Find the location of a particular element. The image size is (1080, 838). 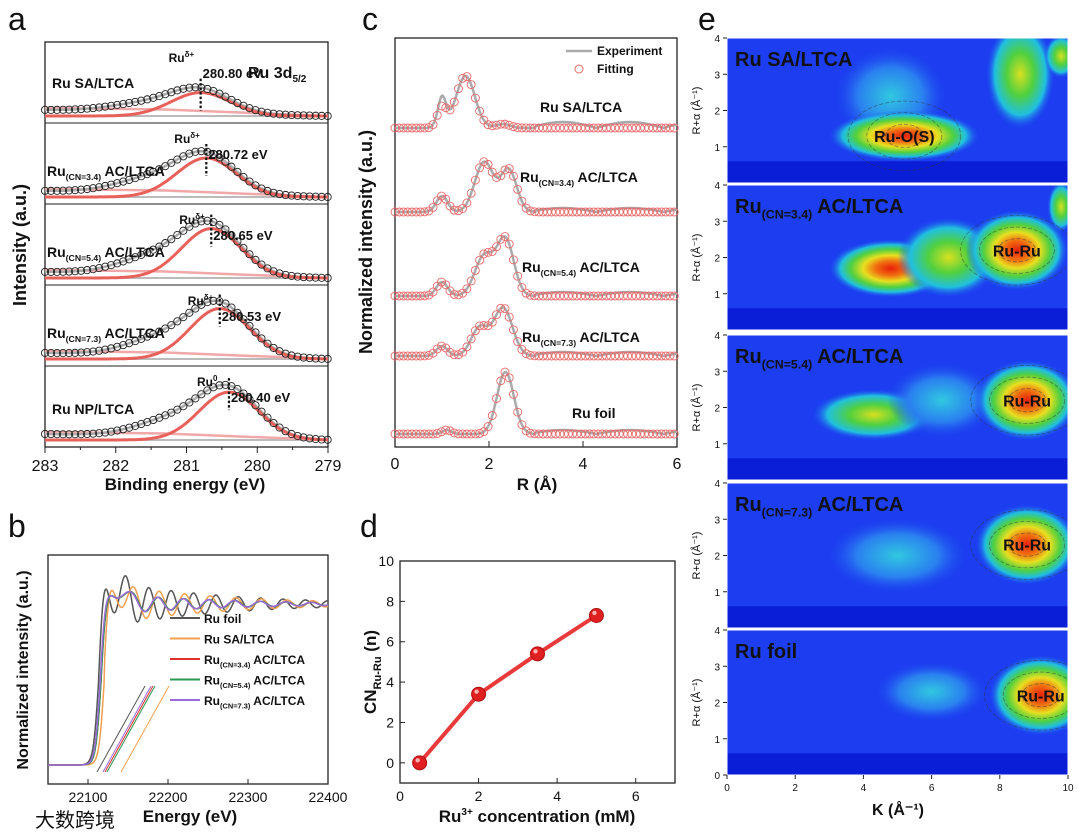

xanes-curve is located at coordinates (188, 670).